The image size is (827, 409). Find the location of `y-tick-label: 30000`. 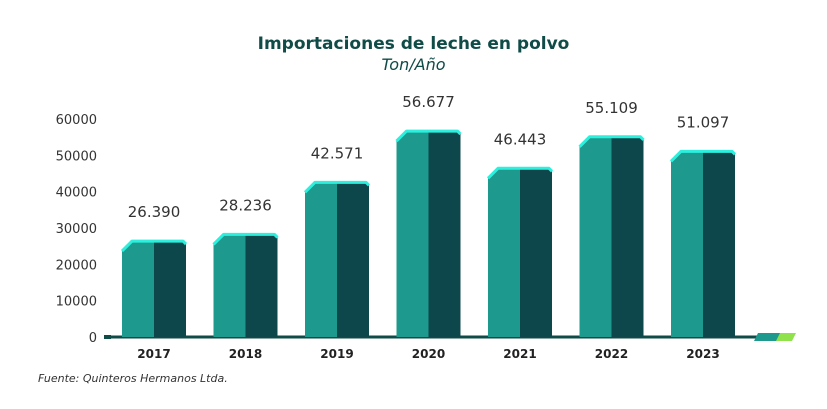

y-tick-label: 30000 is located at coordinates (76, 229).